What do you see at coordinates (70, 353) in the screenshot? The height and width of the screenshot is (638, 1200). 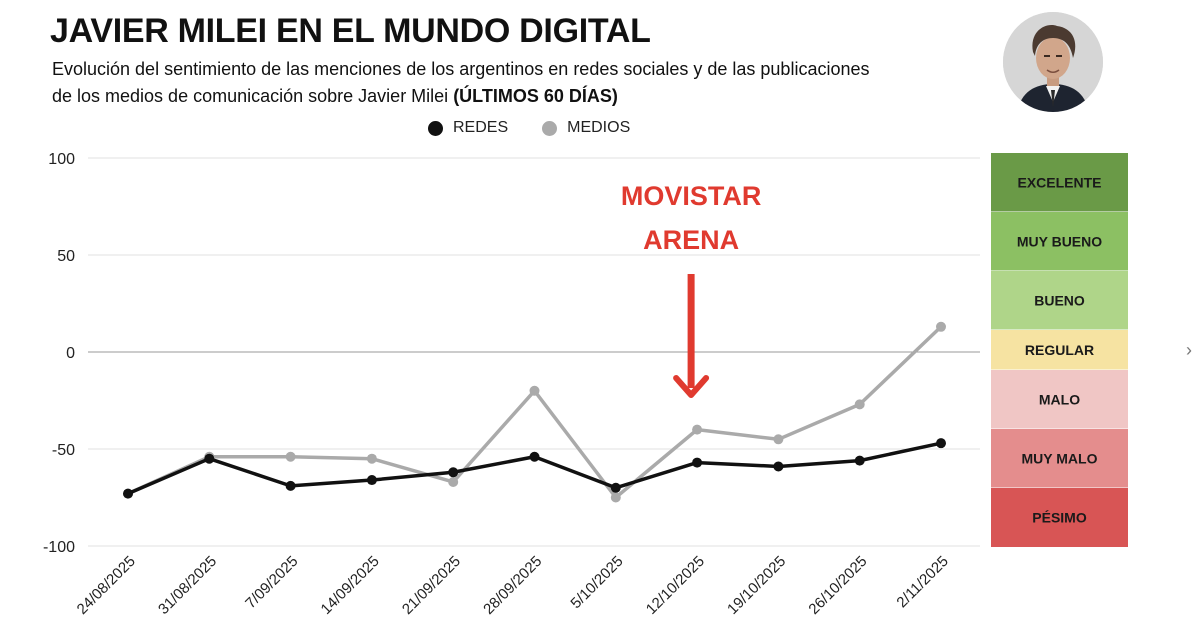 I see `y-tick-label: 0` at bounding box center [70, 353].